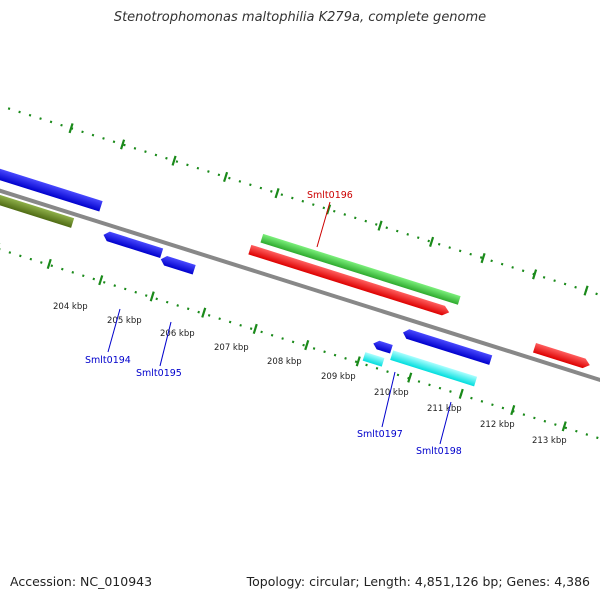 The height and width of the screenshot is (600, 600). Describe the element at coordinates (349, 281) in the screenshot. I see `cds-smlt0196-red` at that location.